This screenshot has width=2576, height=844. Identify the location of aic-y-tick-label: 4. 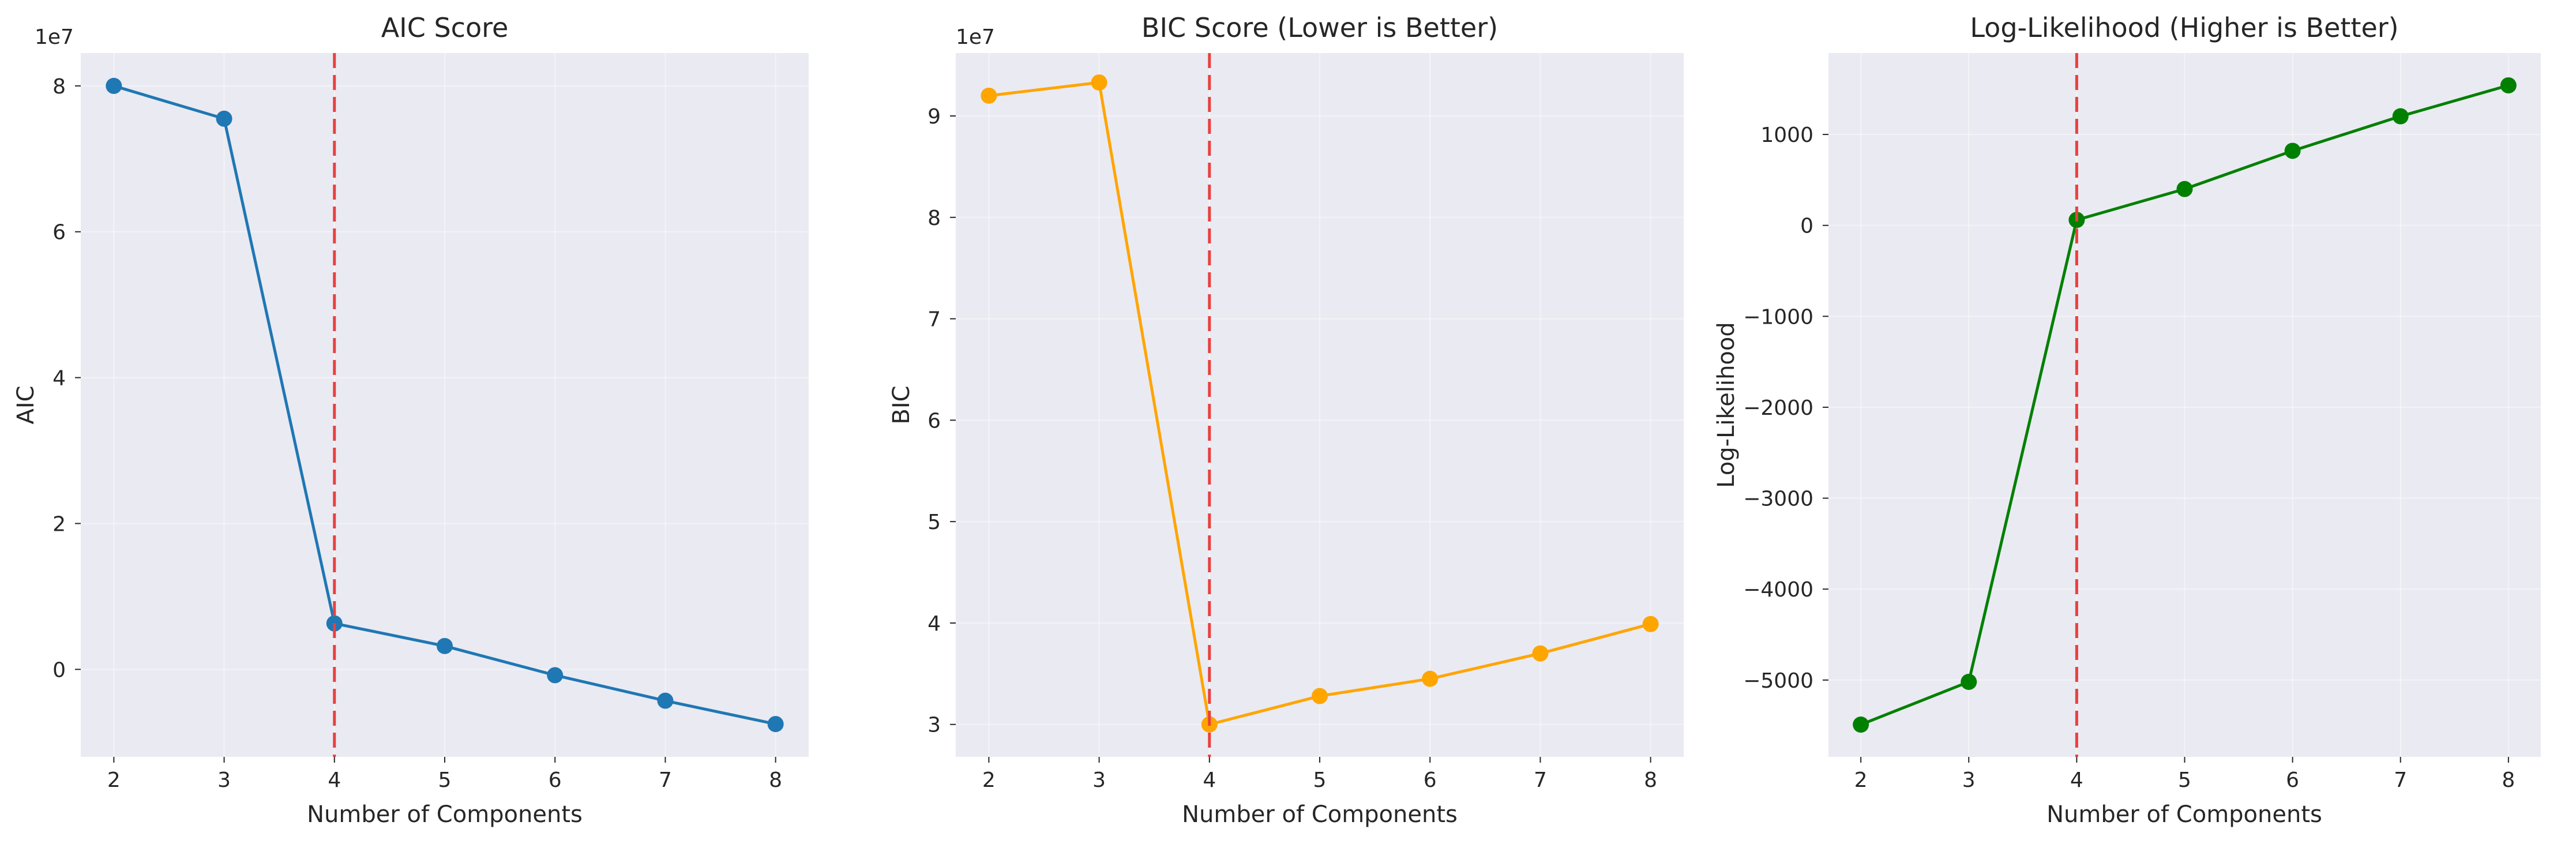
(59, 379).